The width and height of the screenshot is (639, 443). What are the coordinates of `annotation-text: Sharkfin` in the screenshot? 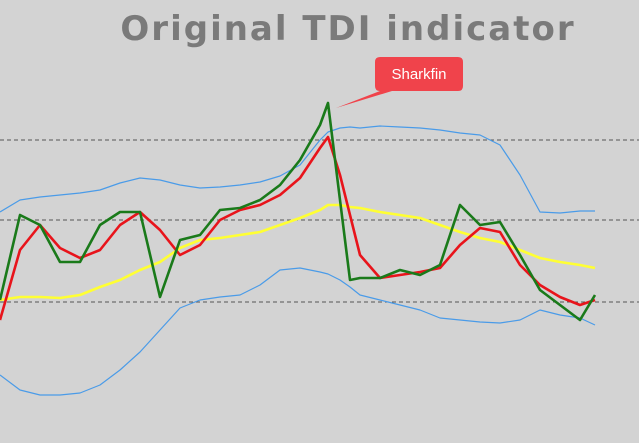 It's located at (418, 74).